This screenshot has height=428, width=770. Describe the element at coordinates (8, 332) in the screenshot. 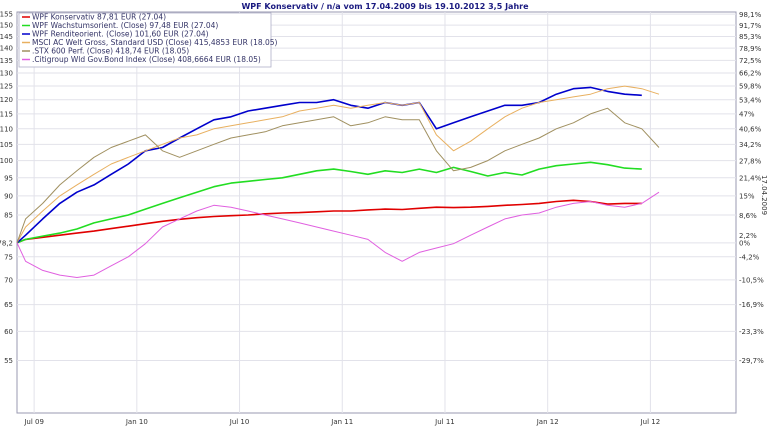

I see `y-left-tick-label: 60` at that location.